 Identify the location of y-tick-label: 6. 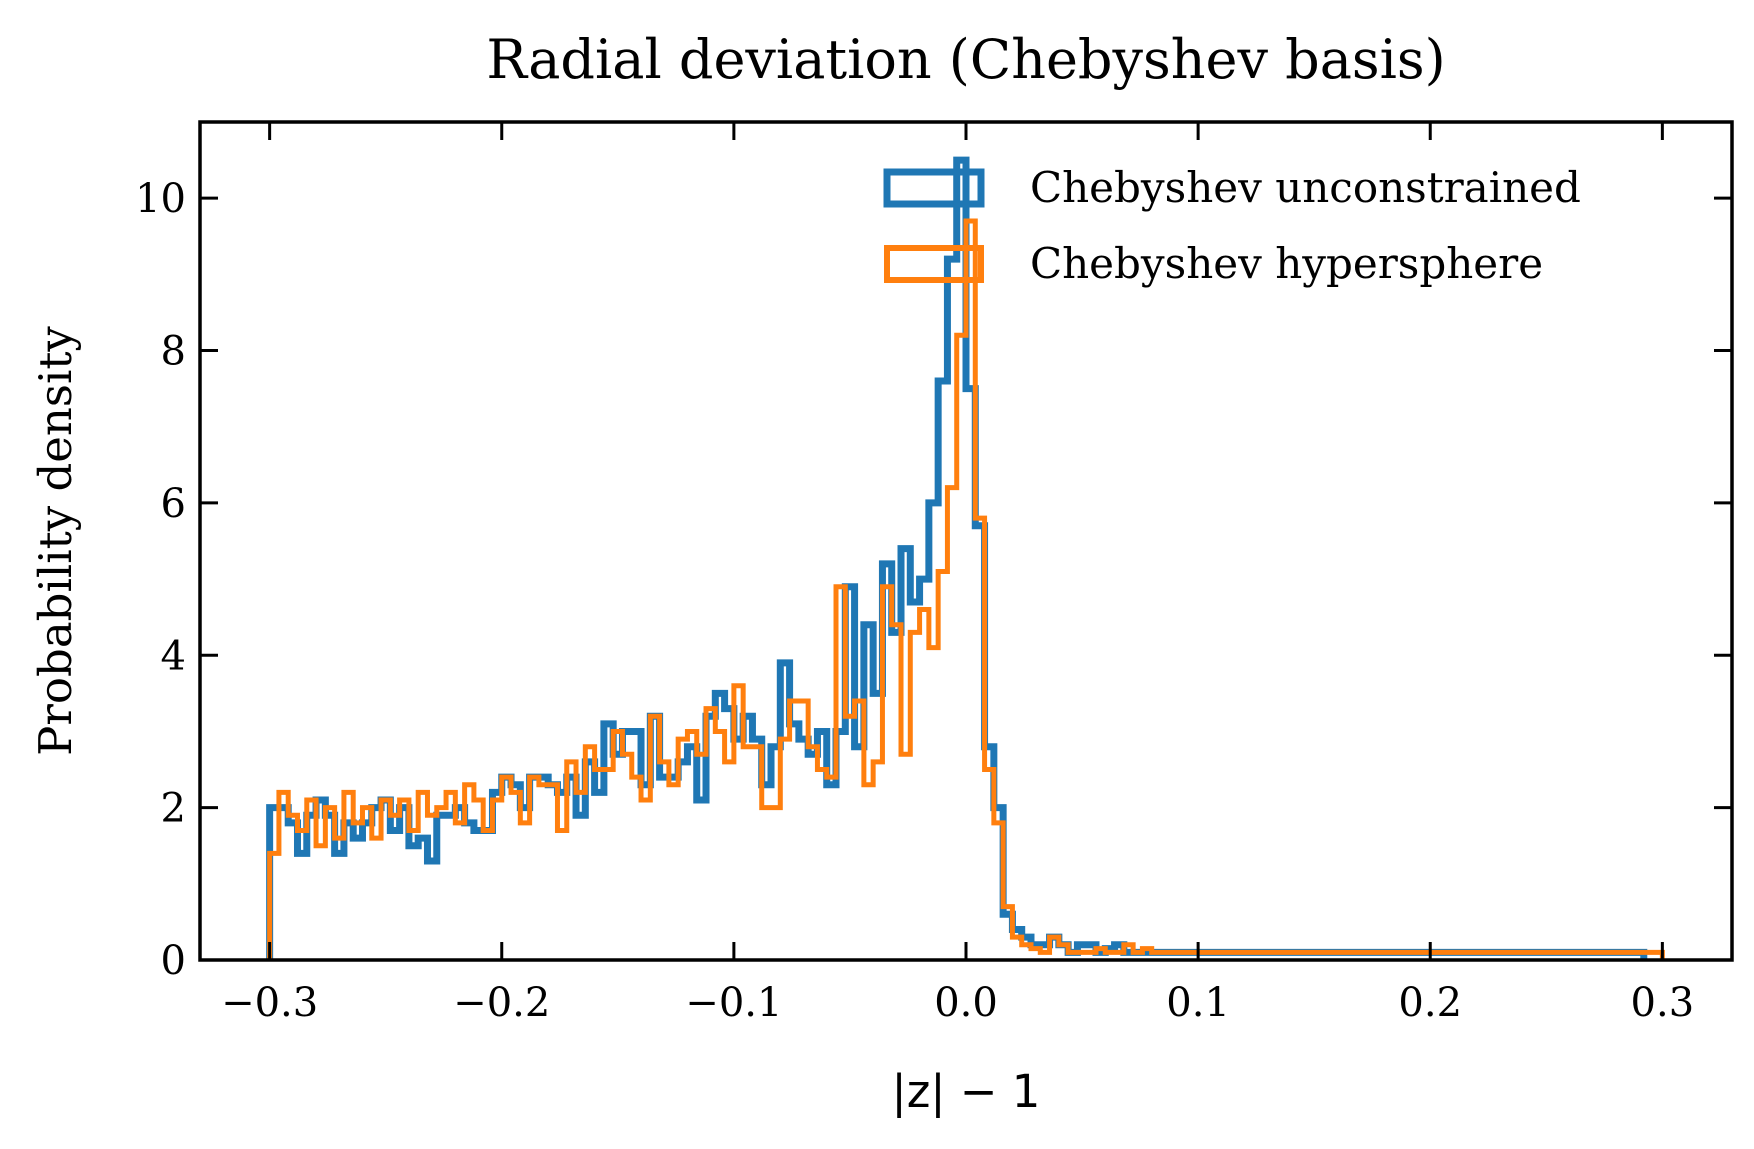
(173, 504).